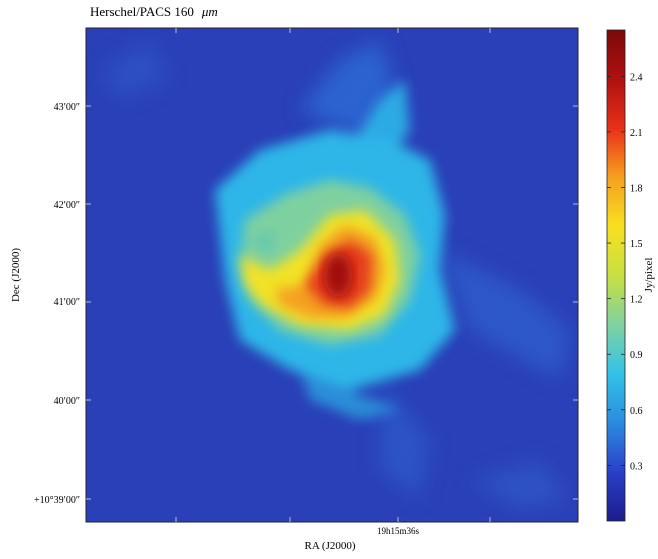 The image size is (658, 559). I want to click on colorbar-tick-label: 1.8, so click(636, 188).